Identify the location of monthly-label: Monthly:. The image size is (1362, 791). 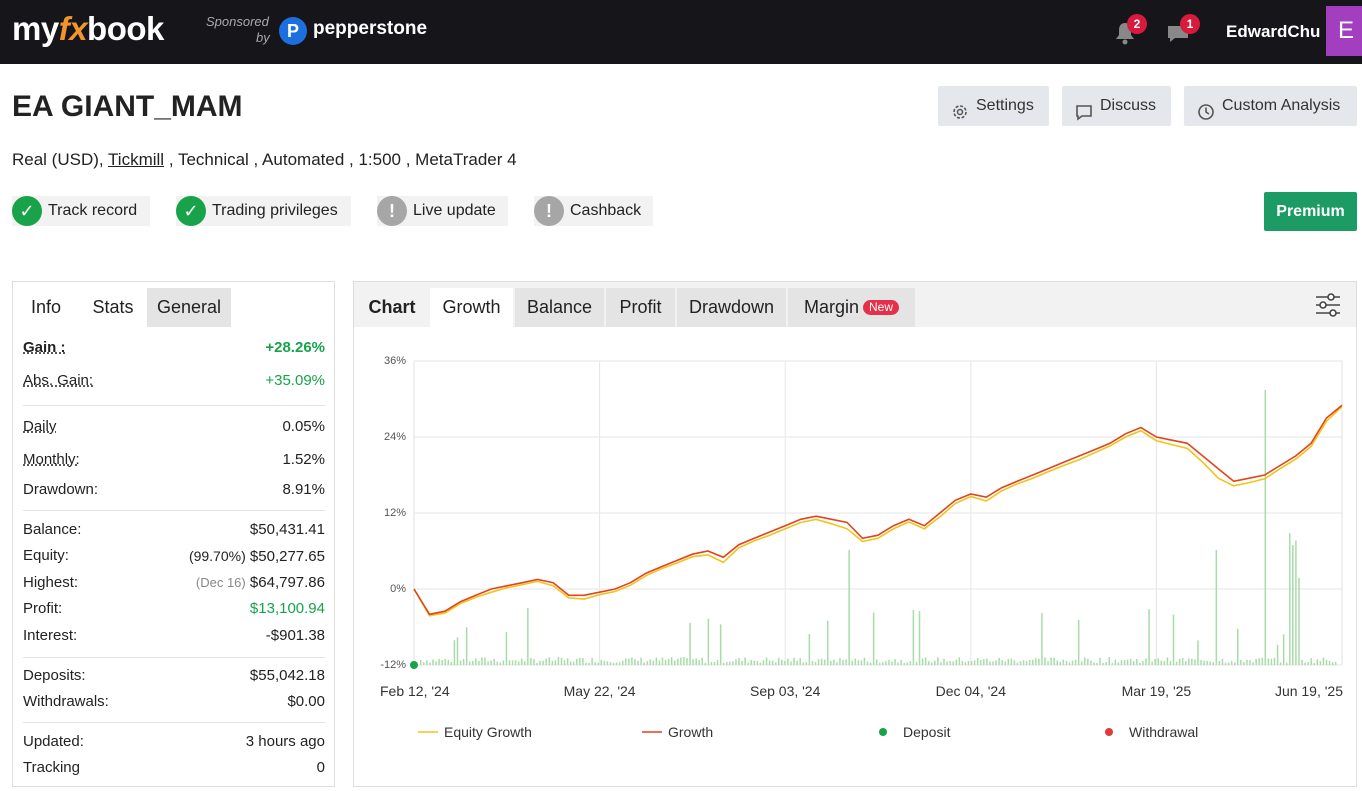
(51, 459).